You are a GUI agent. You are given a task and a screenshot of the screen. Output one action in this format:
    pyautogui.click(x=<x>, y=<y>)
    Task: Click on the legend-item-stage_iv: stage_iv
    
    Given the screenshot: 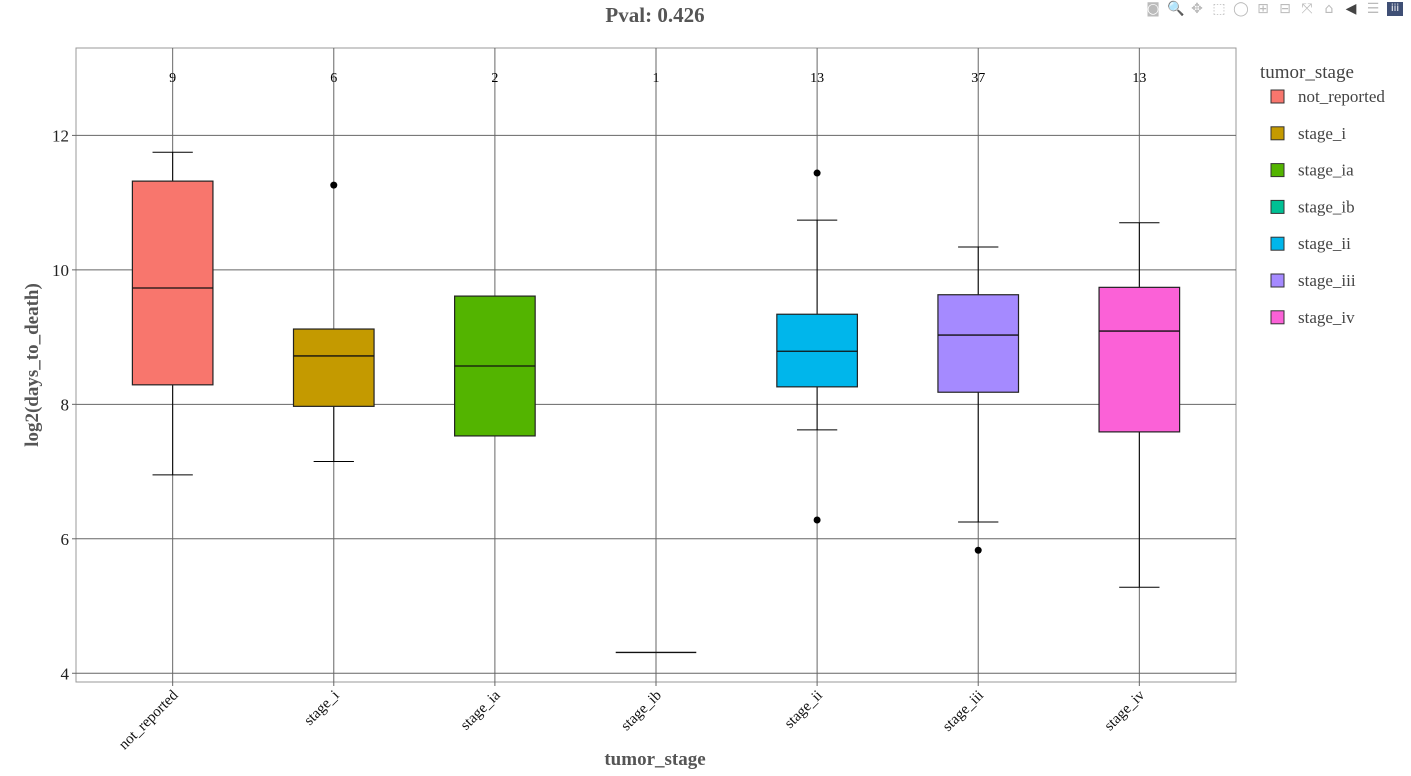 What is the action you would take?
    pyautogui.click(x=1312, y=317)
    